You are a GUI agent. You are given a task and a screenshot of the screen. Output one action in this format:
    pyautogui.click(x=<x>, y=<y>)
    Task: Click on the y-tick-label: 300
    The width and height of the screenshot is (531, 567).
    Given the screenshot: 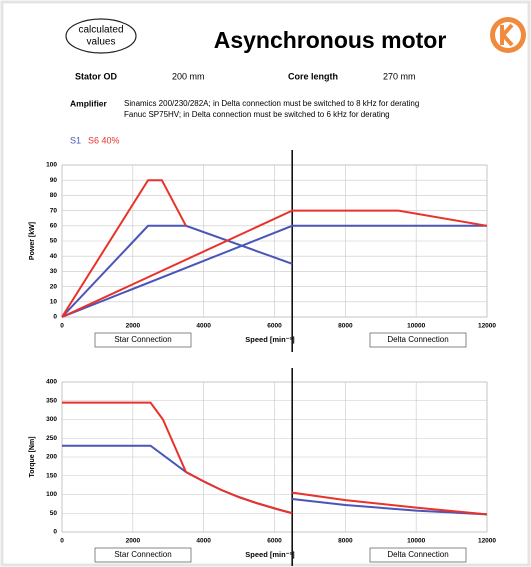 What is the action you would take?
    pyautogui.click(x=51, y=419)
    